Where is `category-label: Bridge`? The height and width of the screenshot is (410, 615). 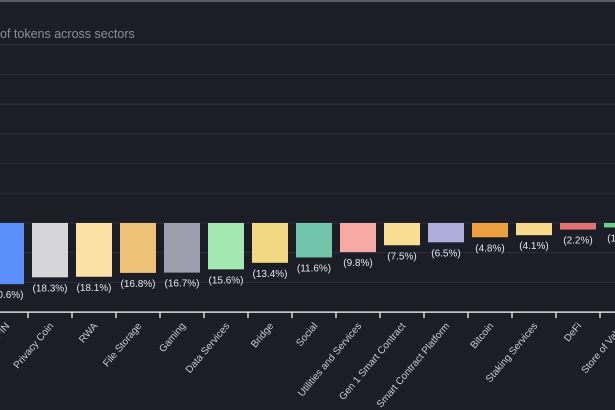
category-label: Bridge is located at coordinates (262, 336).